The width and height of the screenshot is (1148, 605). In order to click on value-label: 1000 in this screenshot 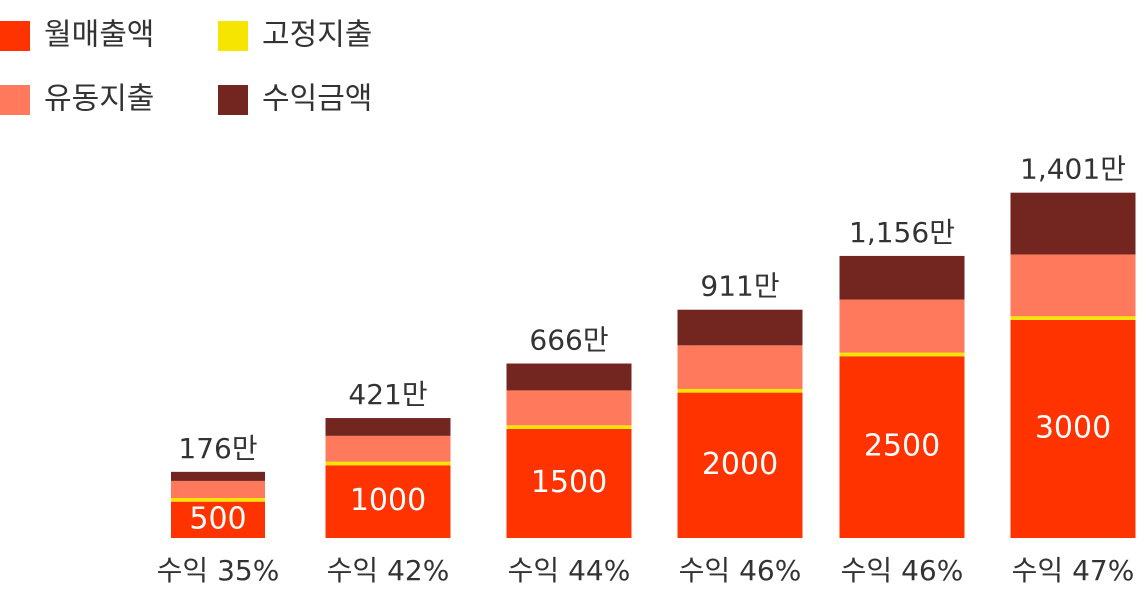, I will do `click(388, 500)`.